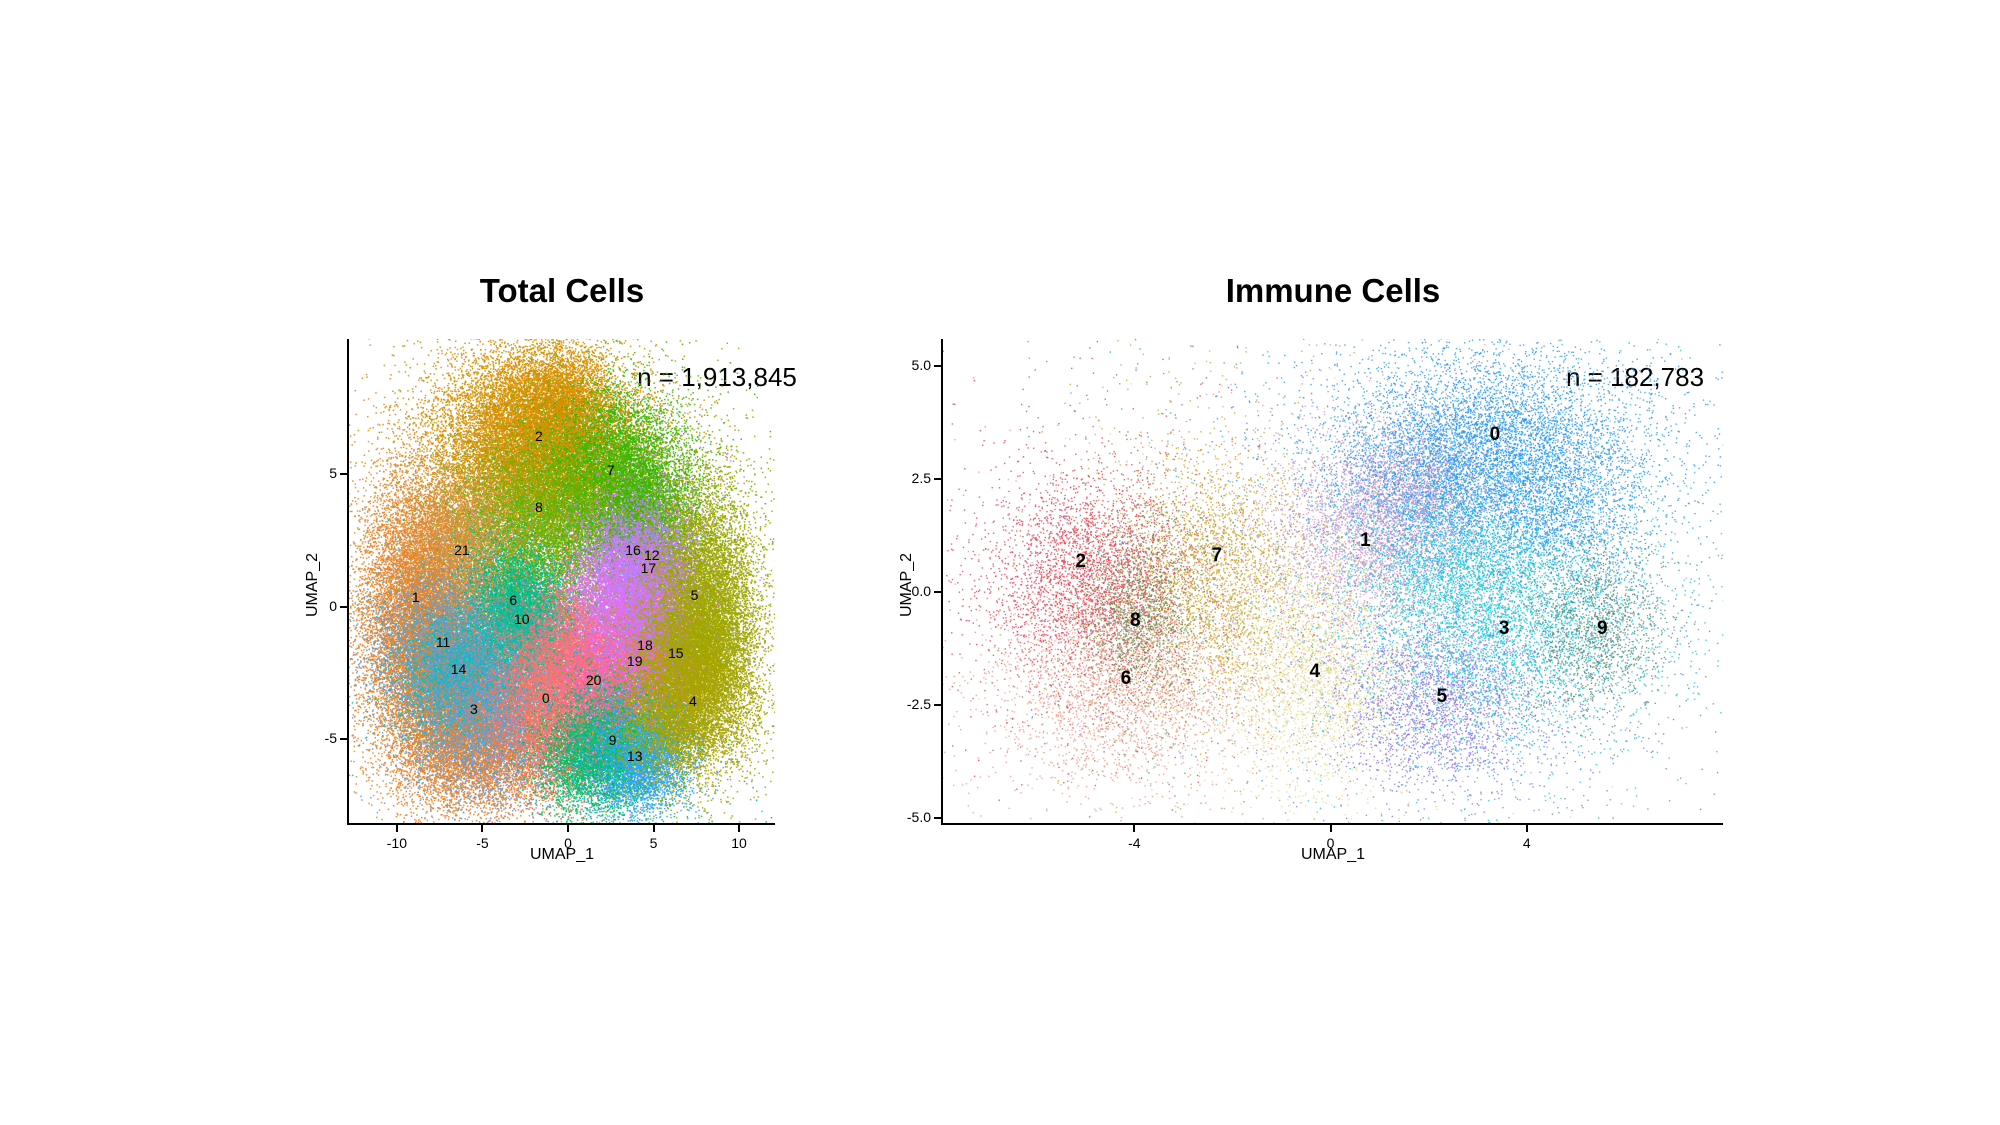 The height and width of the screenshot is (1125, 2000). Describe the element at coordinates (675, 653) in the screenshot. I see `cluster-label-15: 15` at that location.